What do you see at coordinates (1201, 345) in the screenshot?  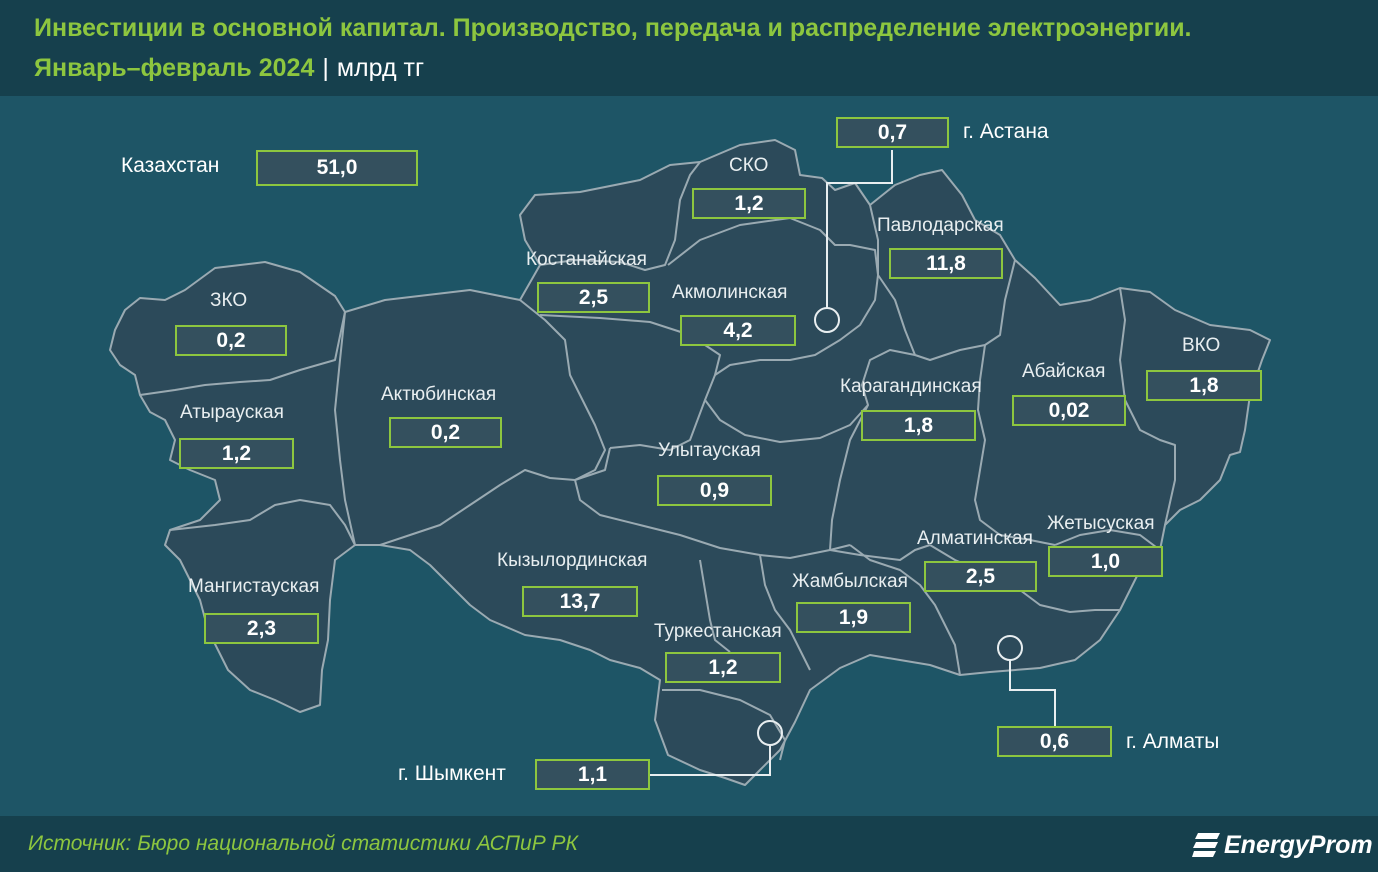 I see `region-label-vko: ВКО` at bounding box center [1201, 345].